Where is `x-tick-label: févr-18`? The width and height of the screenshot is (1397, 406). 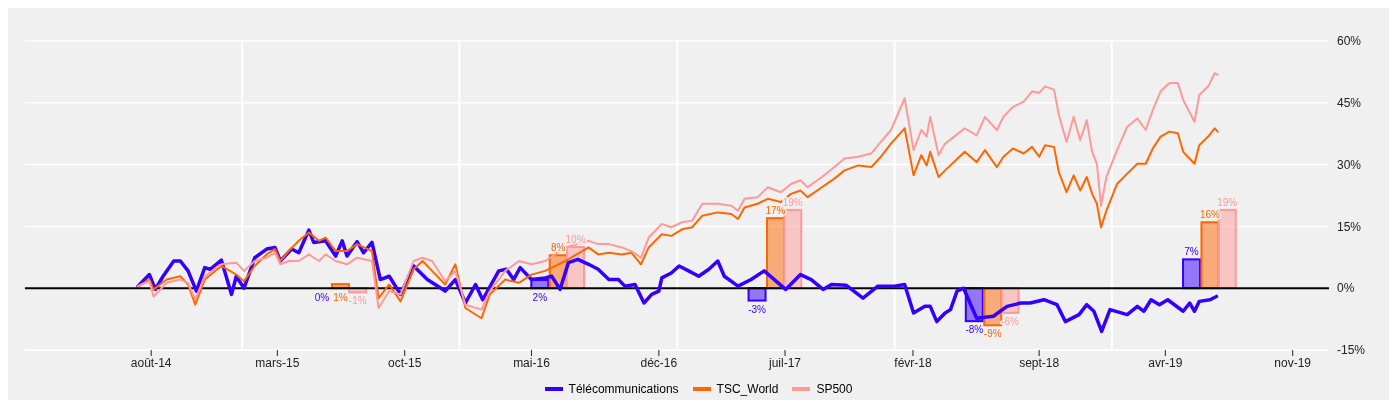 x-tick-label: févr-18 is located at coordinates (913, 362).